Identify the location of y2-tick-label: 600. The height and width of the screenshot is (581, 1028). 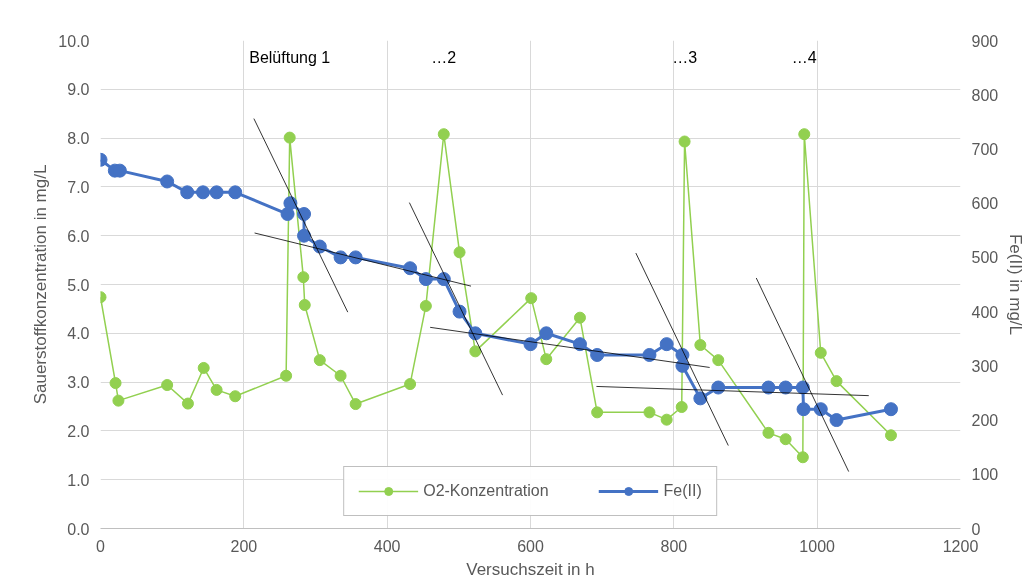
(985, 204).